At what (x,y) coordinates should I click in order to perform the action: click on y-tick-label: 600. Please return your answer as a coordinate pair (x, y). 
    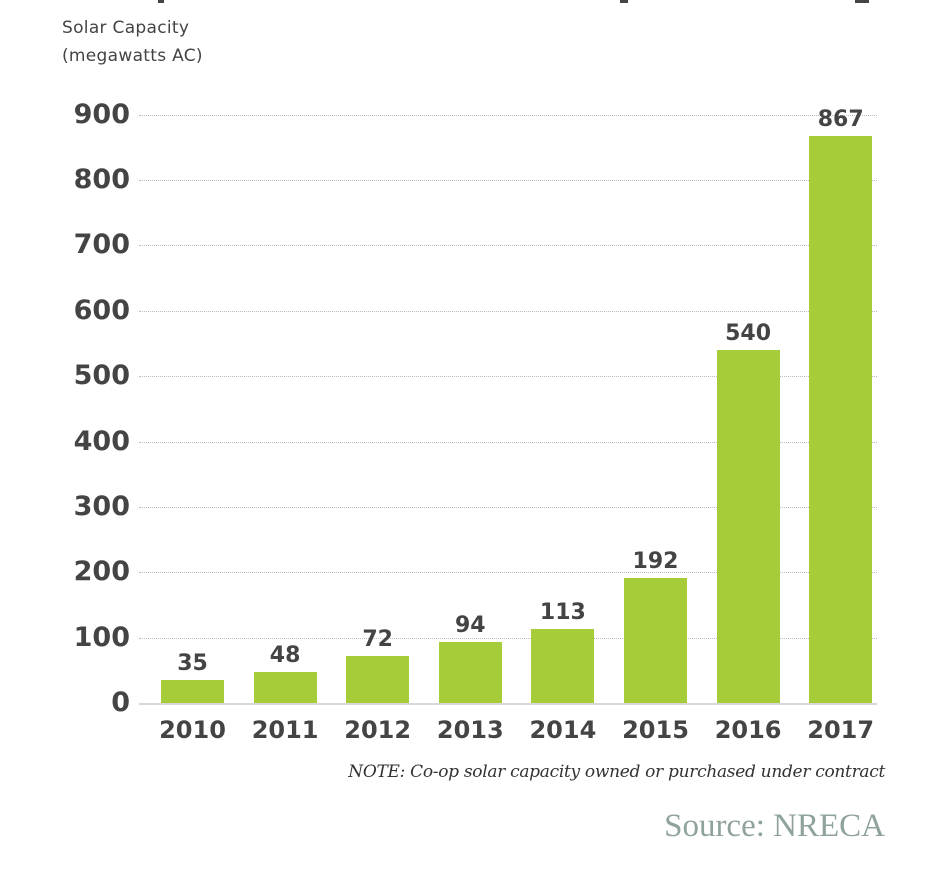
    Looking at the image, I should click on (101, 310).